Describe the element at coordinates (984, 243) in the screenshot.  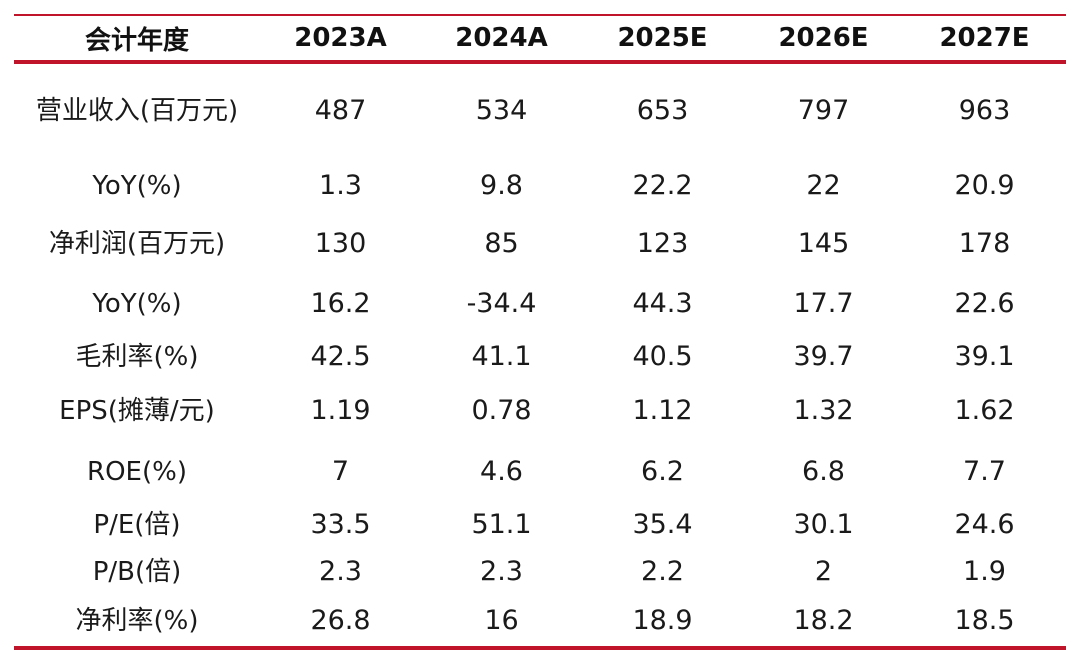
I see `row-value: 178` at that location.